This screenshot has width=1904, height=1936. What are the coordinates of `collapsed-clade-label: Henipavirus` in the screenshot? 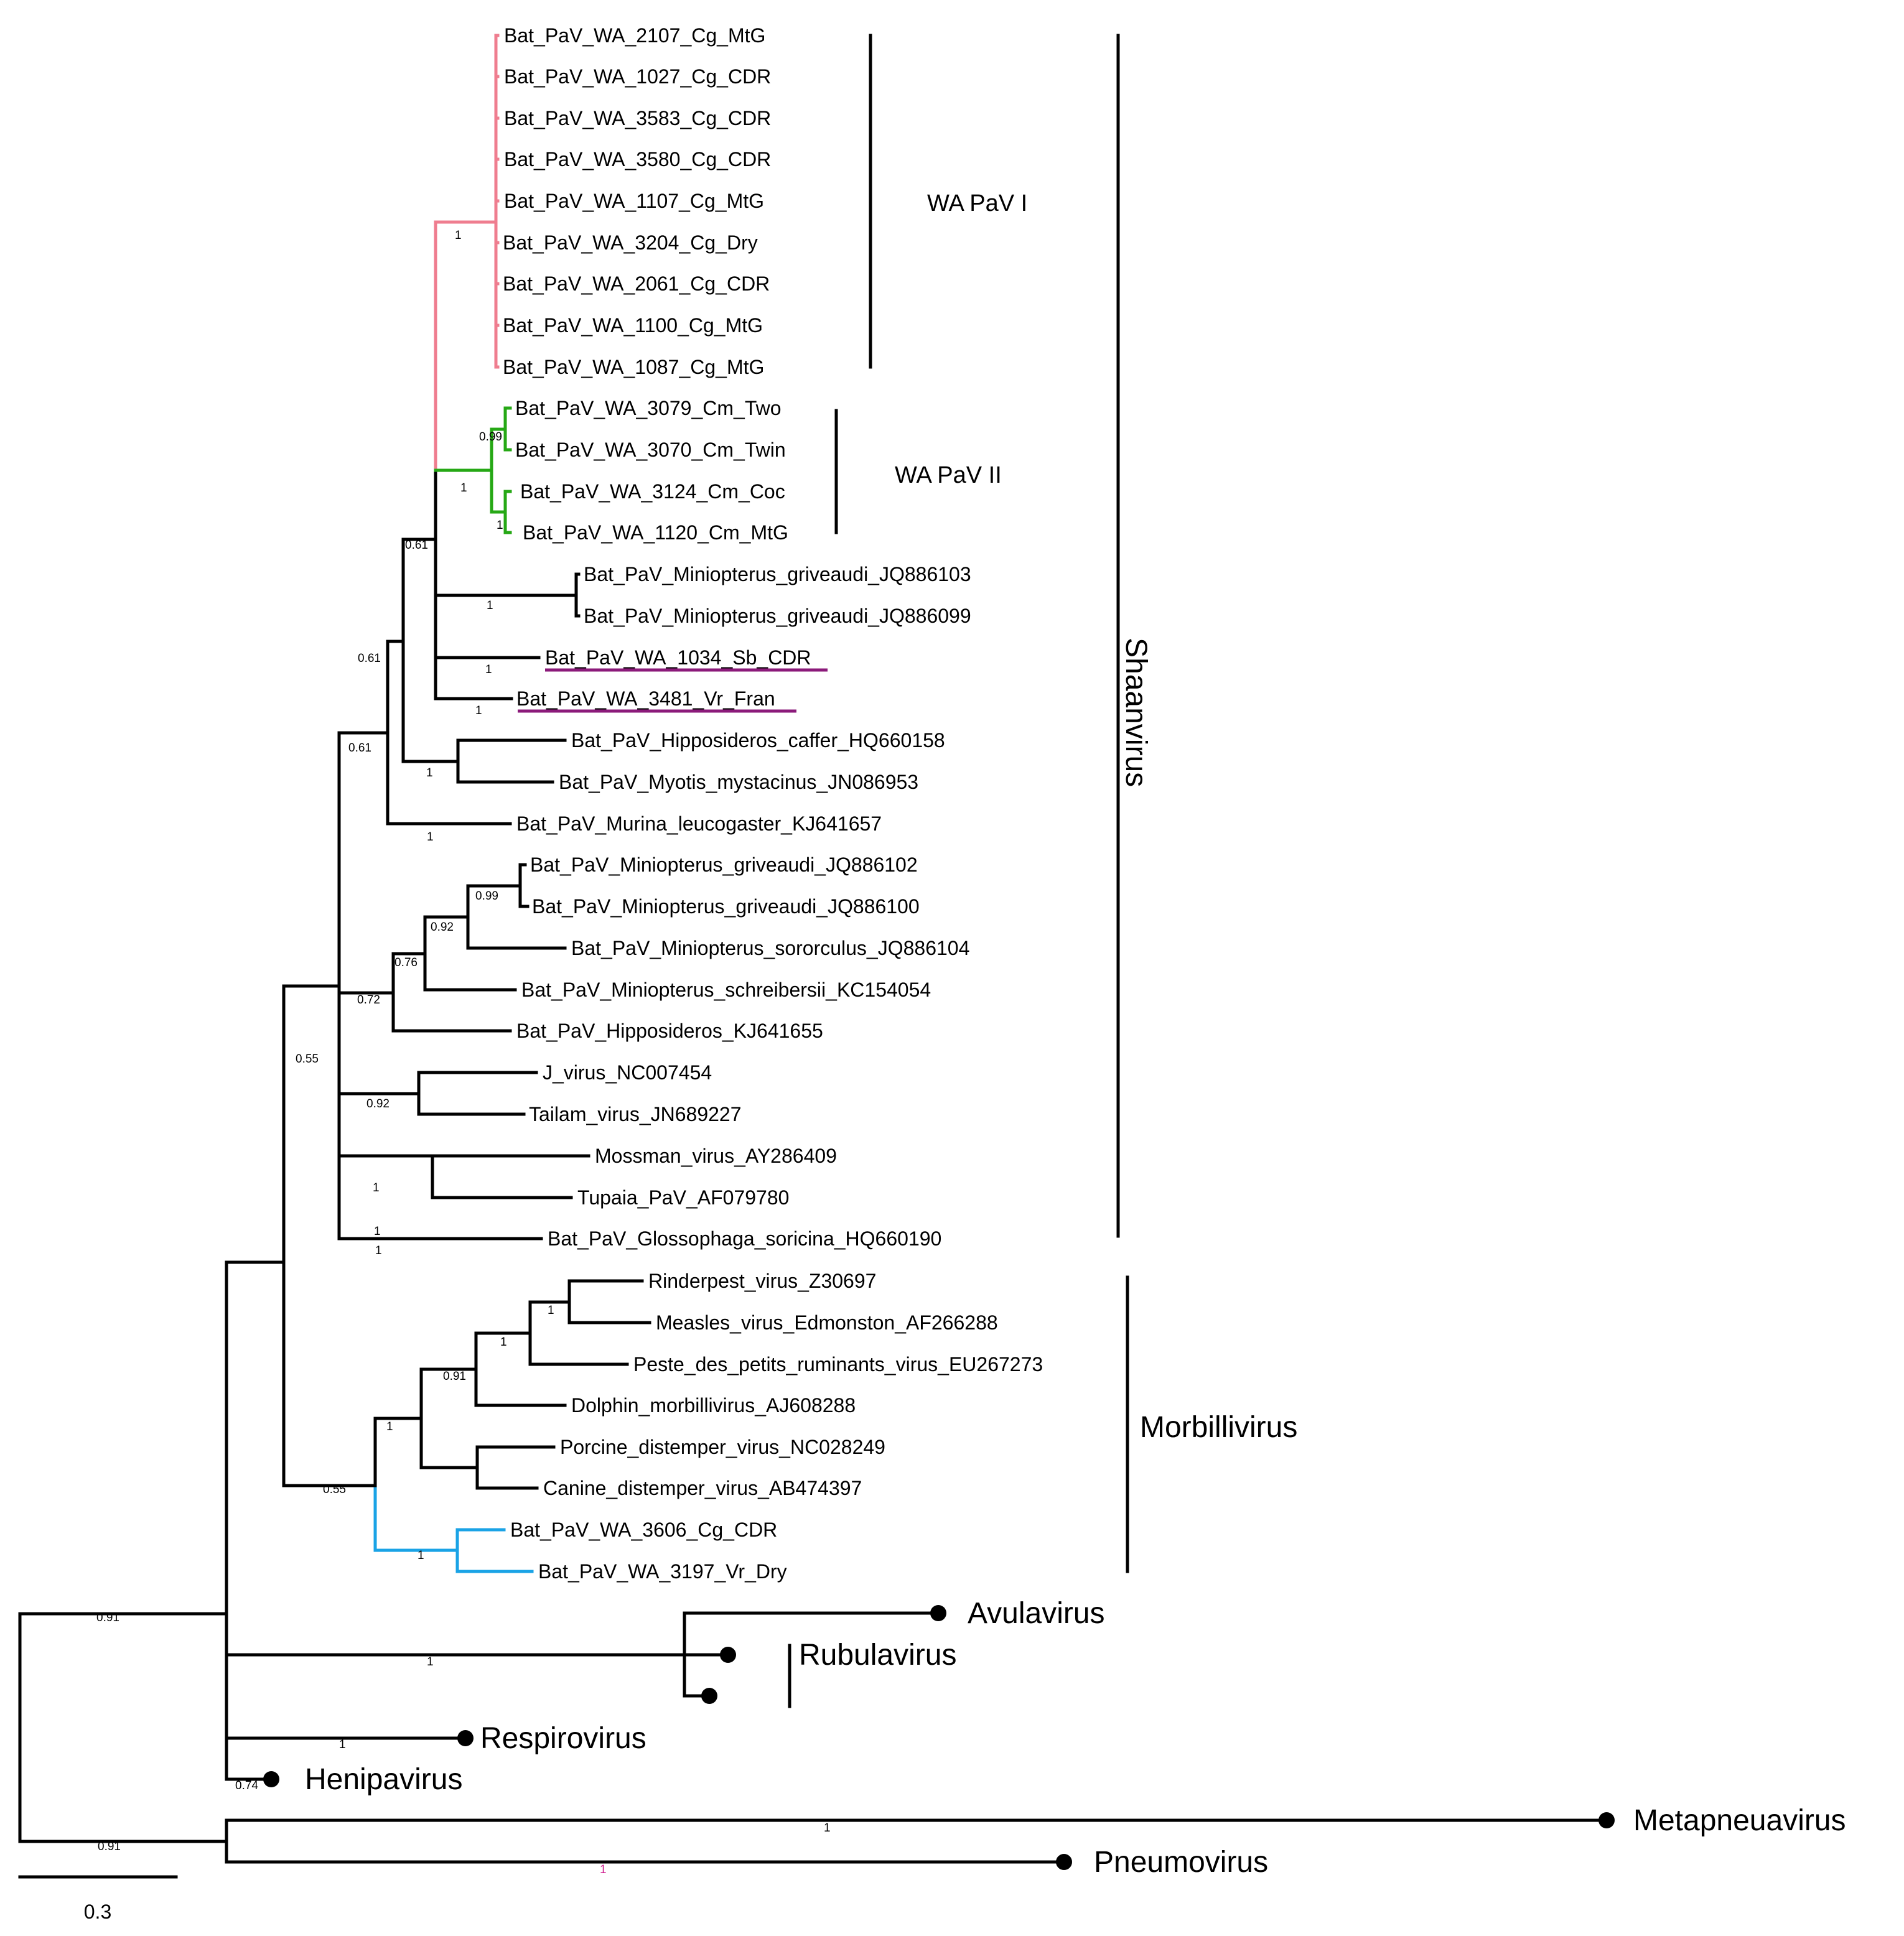 It's located at (384, 1780).